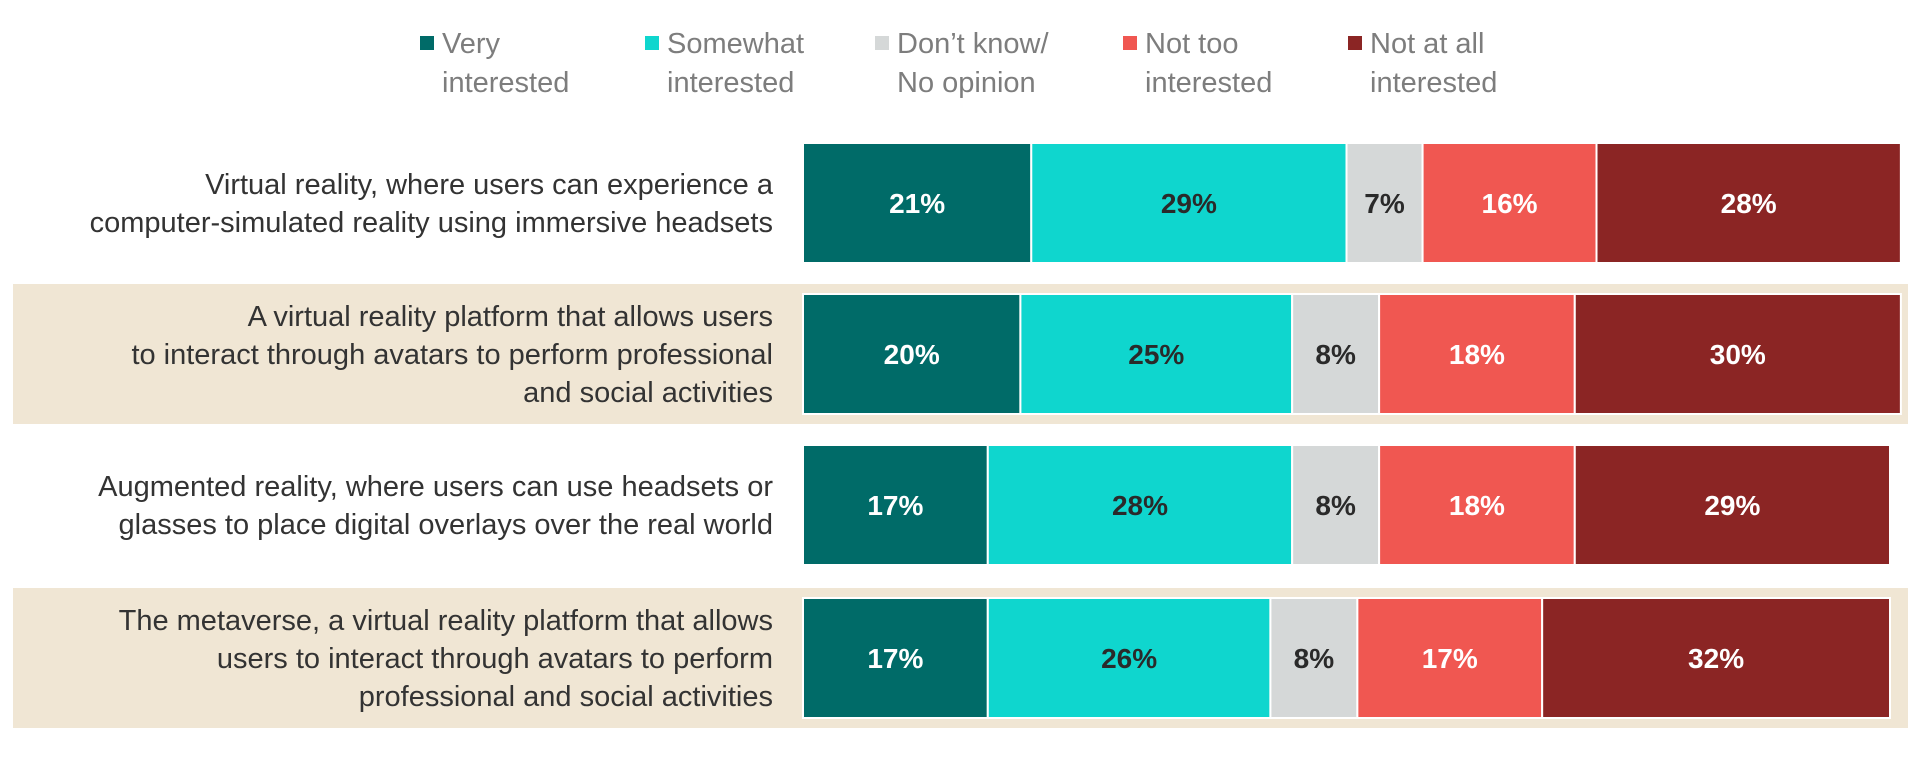 The image size is (1920, 768). What do you see at coordinates (973, 63) in the screenshot?
I see `legend-label: Don’t know/No opinion` at bounding box center [973, 63].